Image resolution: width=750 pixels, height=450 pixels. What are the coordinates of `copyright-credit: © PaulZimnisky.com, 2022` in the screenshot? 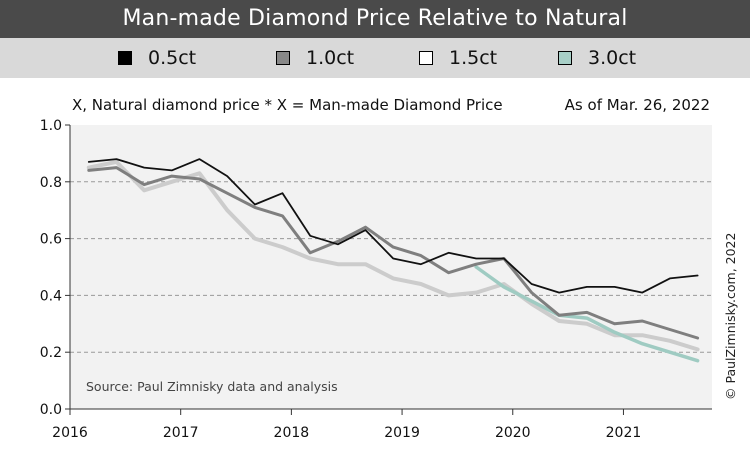 It's located at (730, 316).